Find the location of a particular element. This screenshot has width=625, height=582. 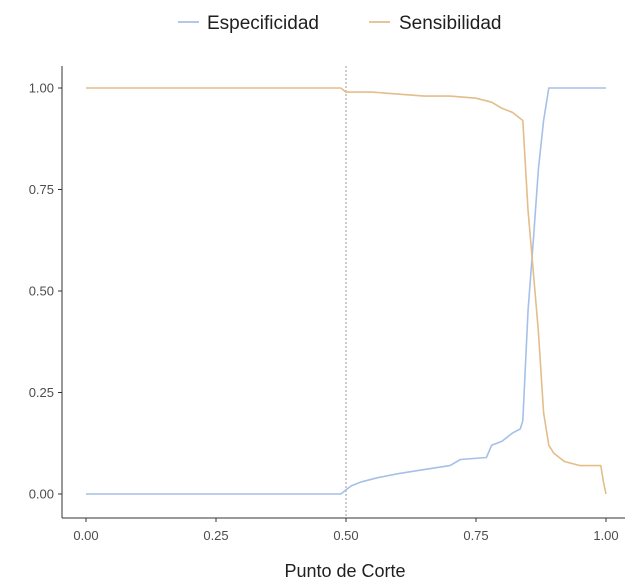

x-axis-ticks: 0.00 0.25 0.50 0.75 1.00 is located at coordinates (346, 530).